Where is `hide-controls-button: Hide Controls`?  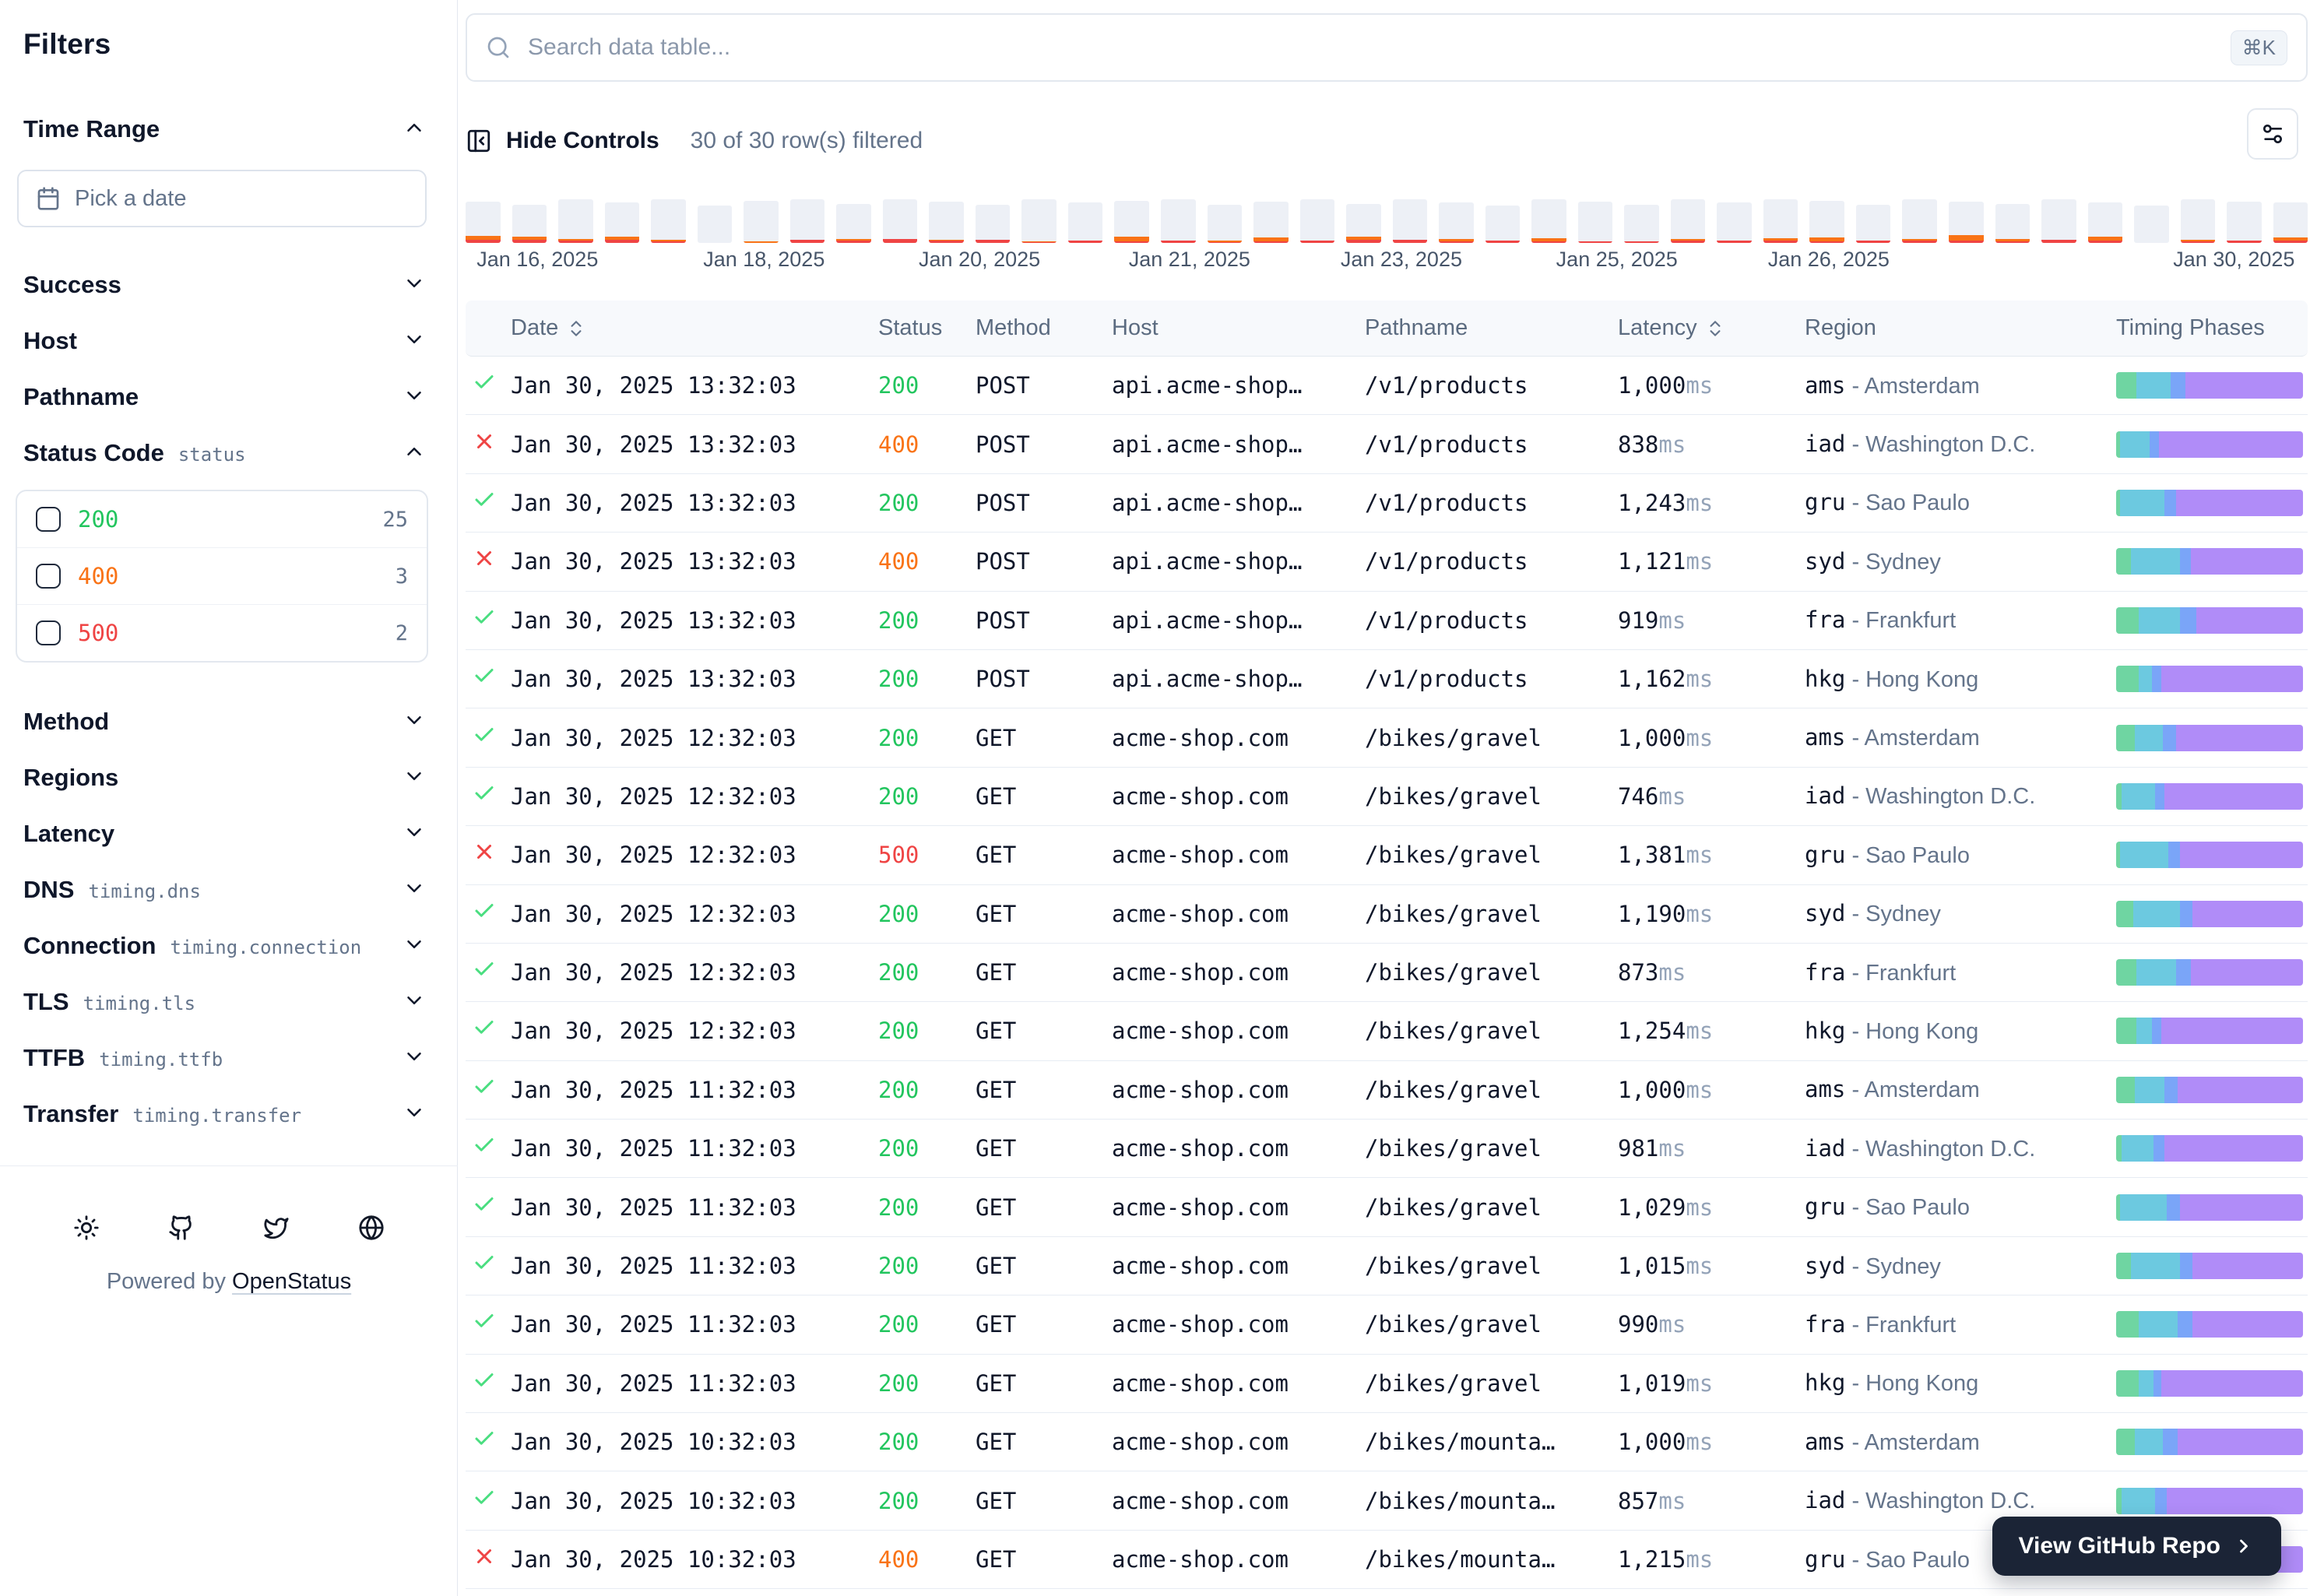 hide-controls-button: Hide Controls is located at coordinates (562, 141).